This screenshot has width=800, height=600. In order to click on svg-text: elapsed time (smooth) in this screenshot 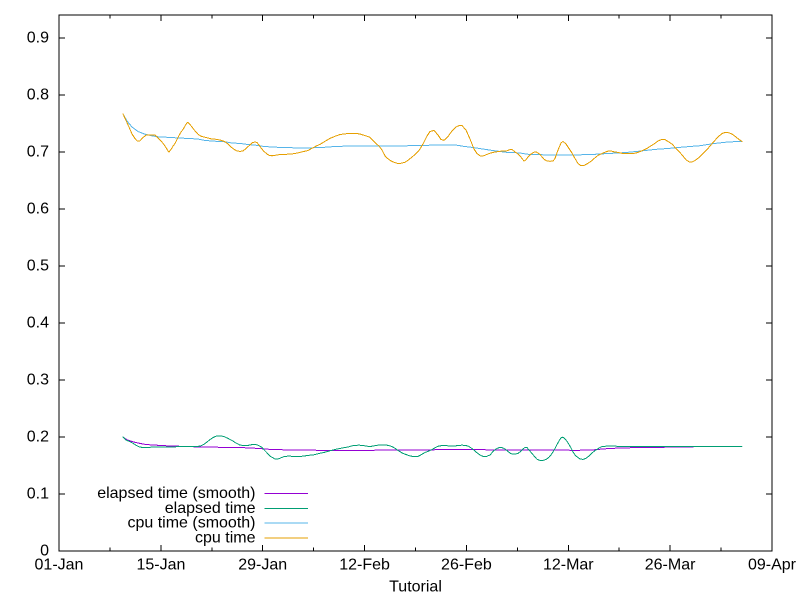, I will do `click(176, 493)`.